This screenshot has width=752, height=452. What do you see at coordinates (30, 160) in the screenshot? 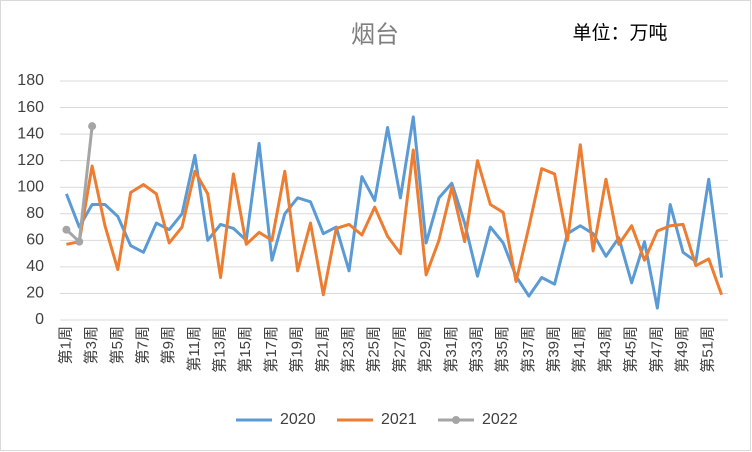
I see `y-tick-label: 120` at bounding box center [30, 160].